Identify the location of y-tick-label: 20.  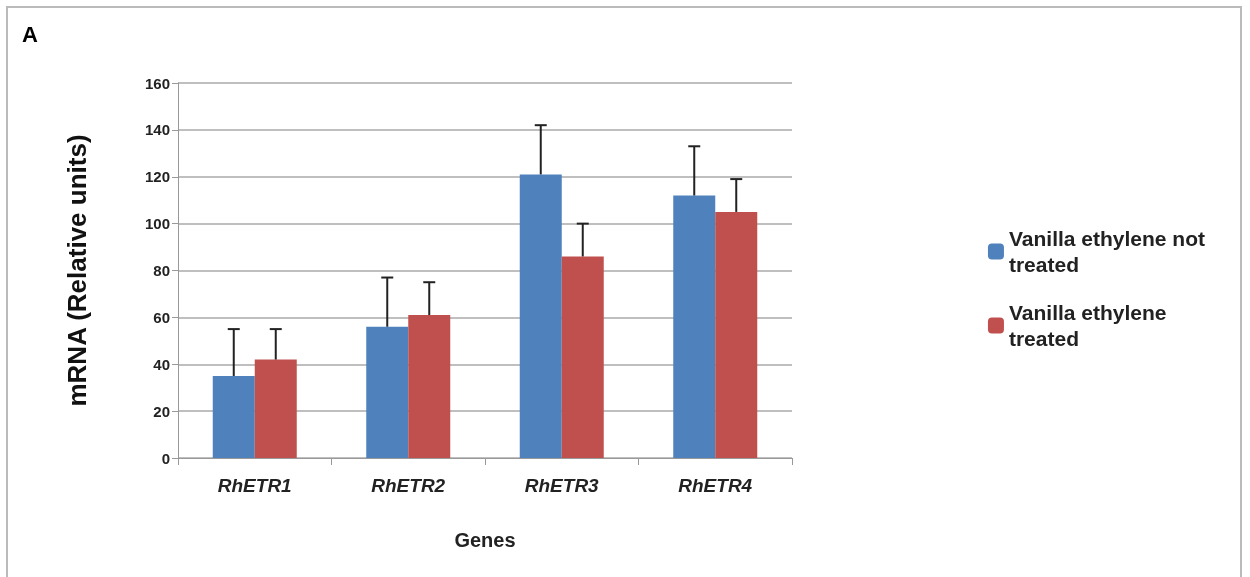
(161, 411).